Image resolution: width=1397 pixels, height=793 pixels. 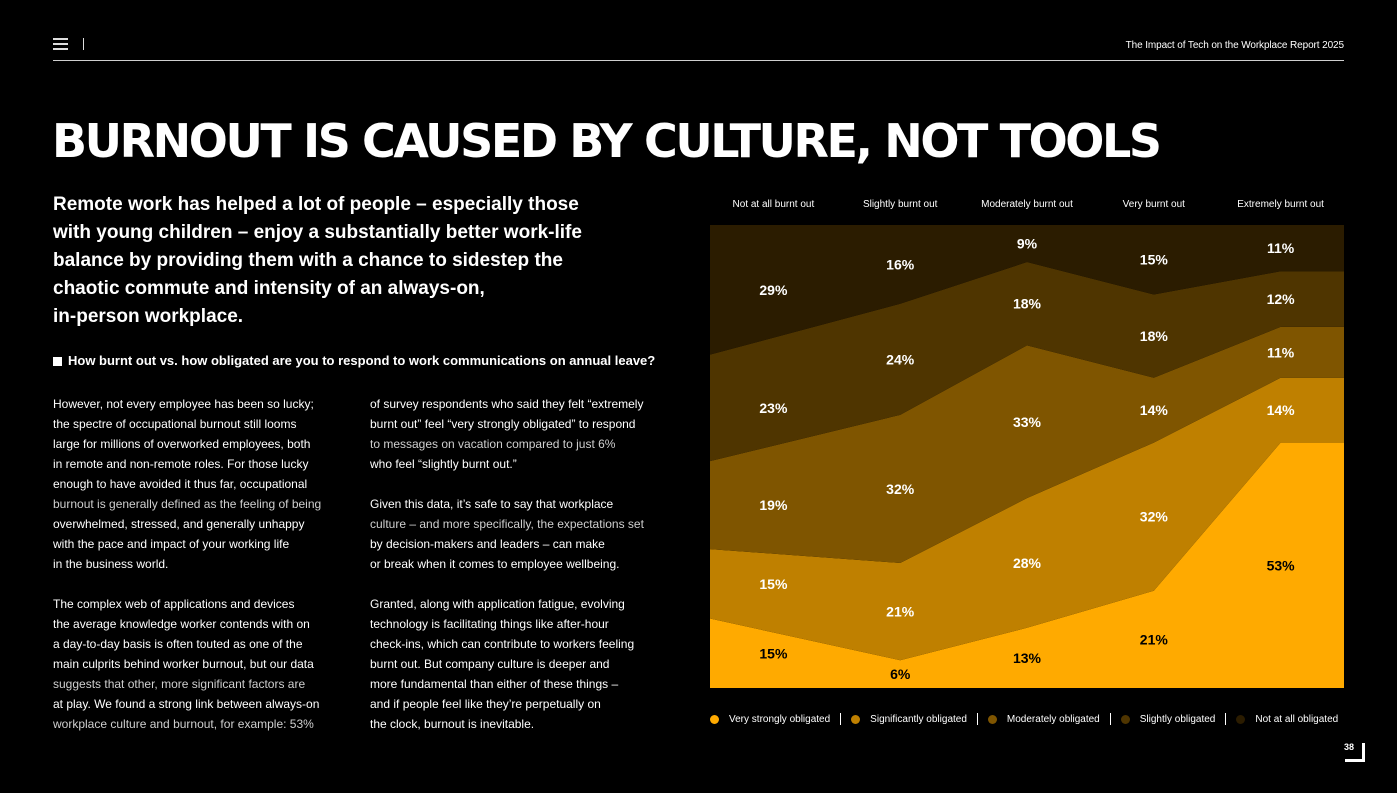 I want to click on legend-label: Very strongly obligated, so click(x=780, y=719).